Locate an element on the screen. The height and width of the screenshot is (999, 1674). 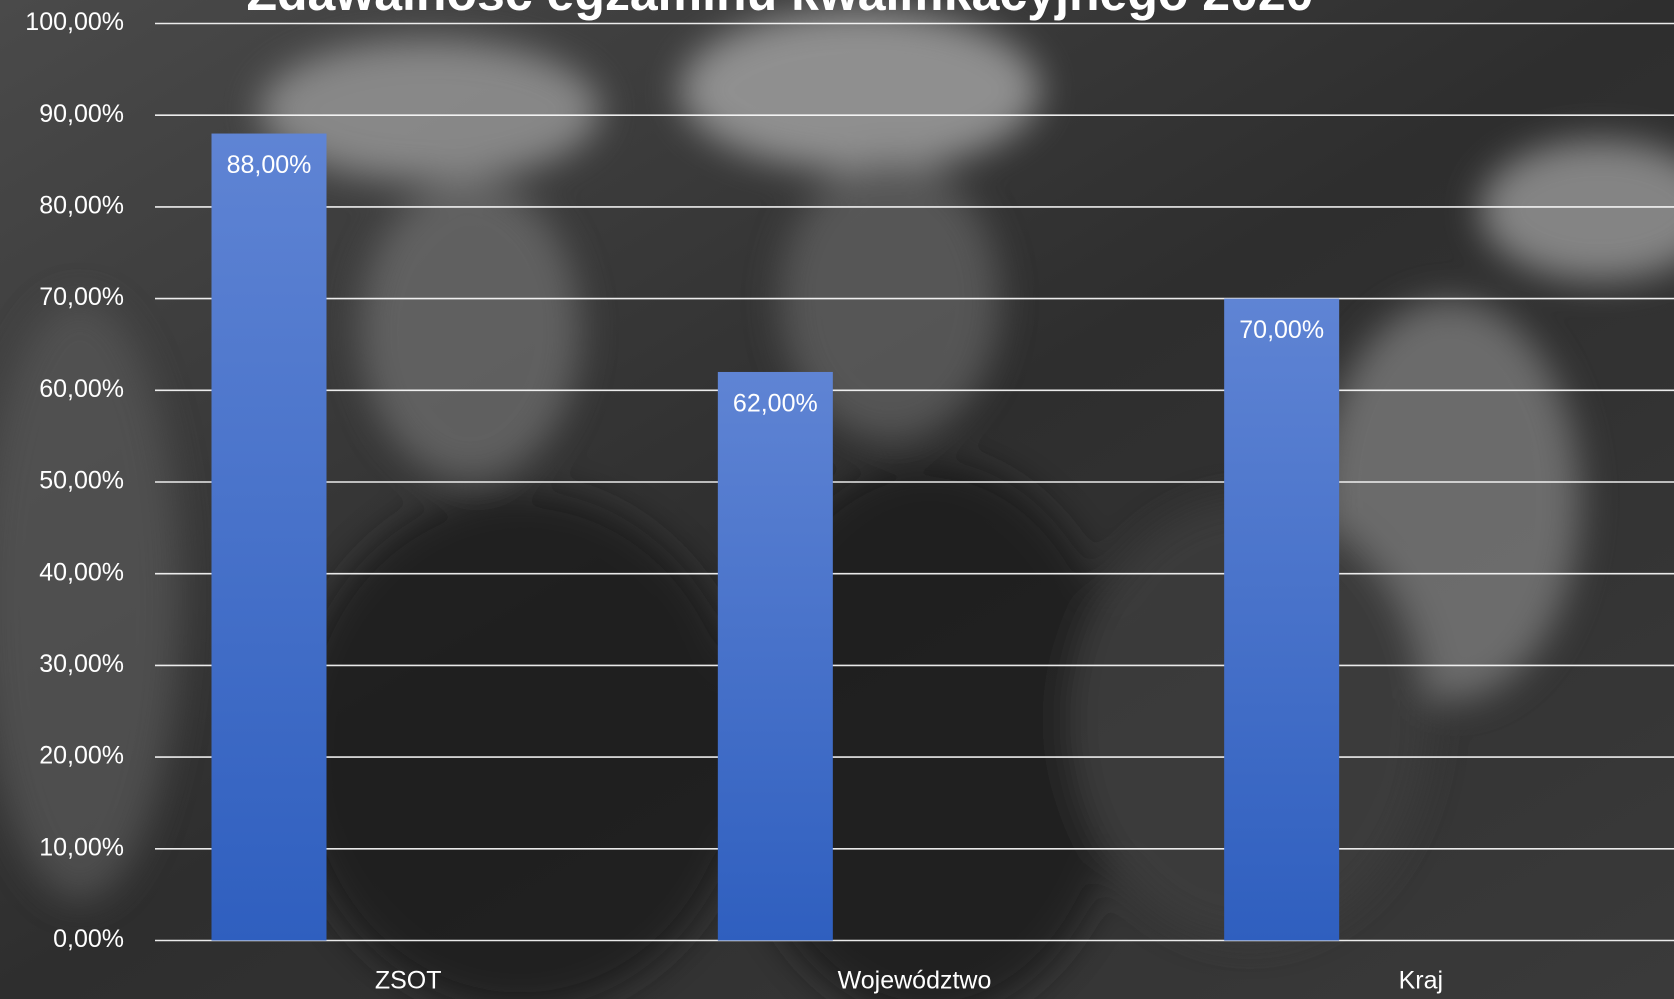
y-tick-label: 20,00% is located at coordinates (81, 756).